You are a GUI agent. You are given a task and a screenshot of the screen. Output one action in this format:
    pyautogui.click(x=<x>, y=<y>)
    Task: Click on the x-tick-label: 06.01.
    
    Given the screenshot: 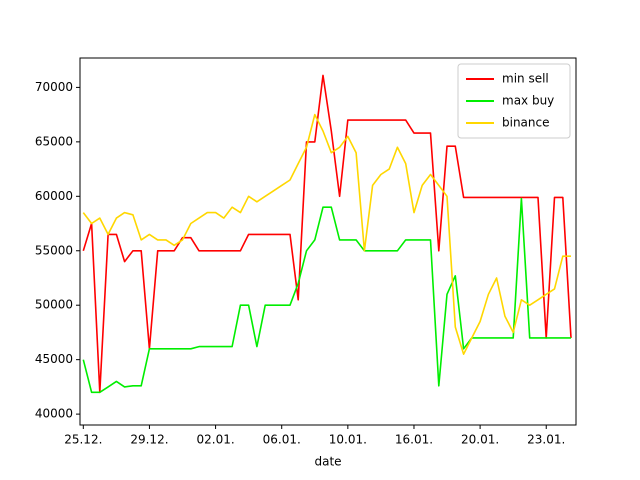 What is the action you would take?
    pyautogui.click(x=282, y=440)
    